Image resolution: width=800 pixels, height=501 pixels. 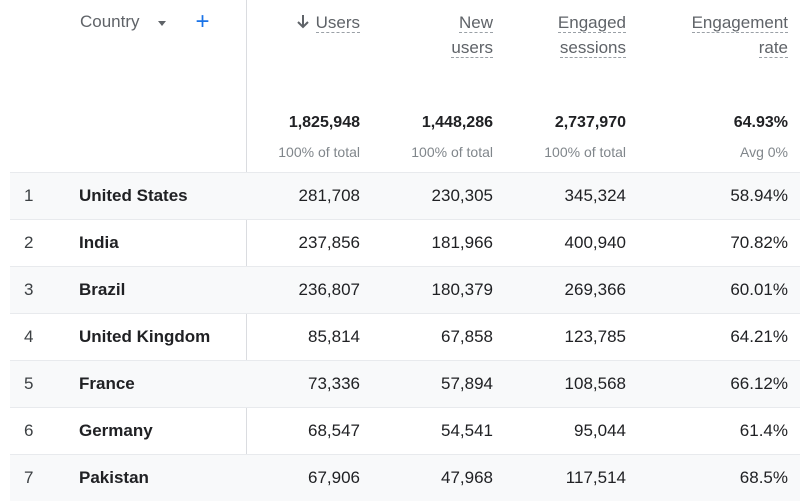 I want to click on total-engagement-rate: 64.93%, so click(x=760, y=122).